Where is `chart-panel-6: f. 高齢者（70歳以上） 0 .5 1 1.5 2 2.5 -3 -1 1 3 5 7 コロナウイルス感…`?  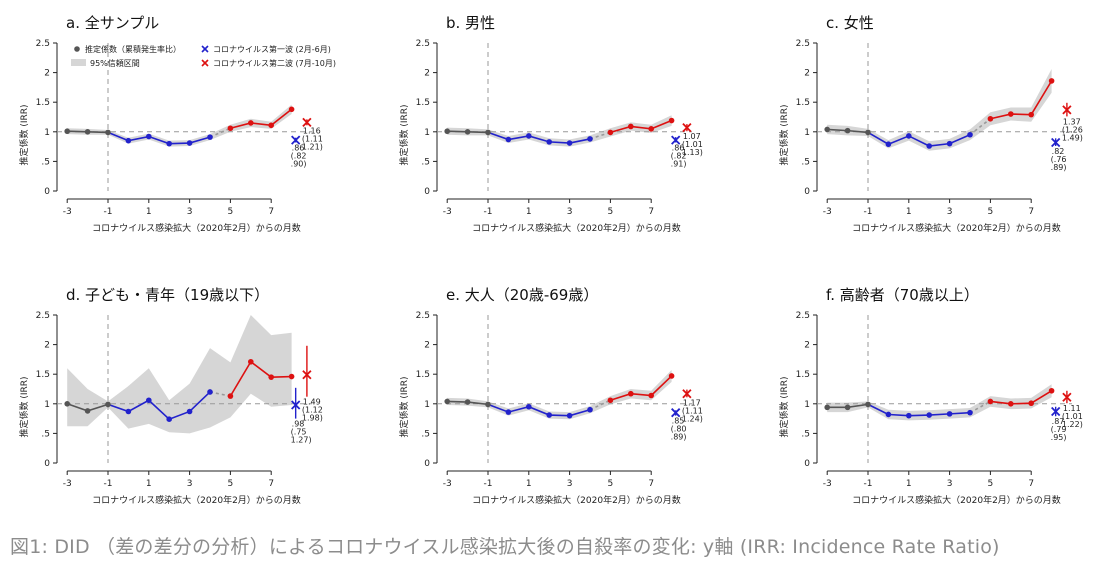
chart-panel-6: f. 高齢者（70歳以上） 0 .5 1 1.5 2 2.5 -3 -1 1 3 5 7 コロナウイルス感… is located at coordinates (930, 396).